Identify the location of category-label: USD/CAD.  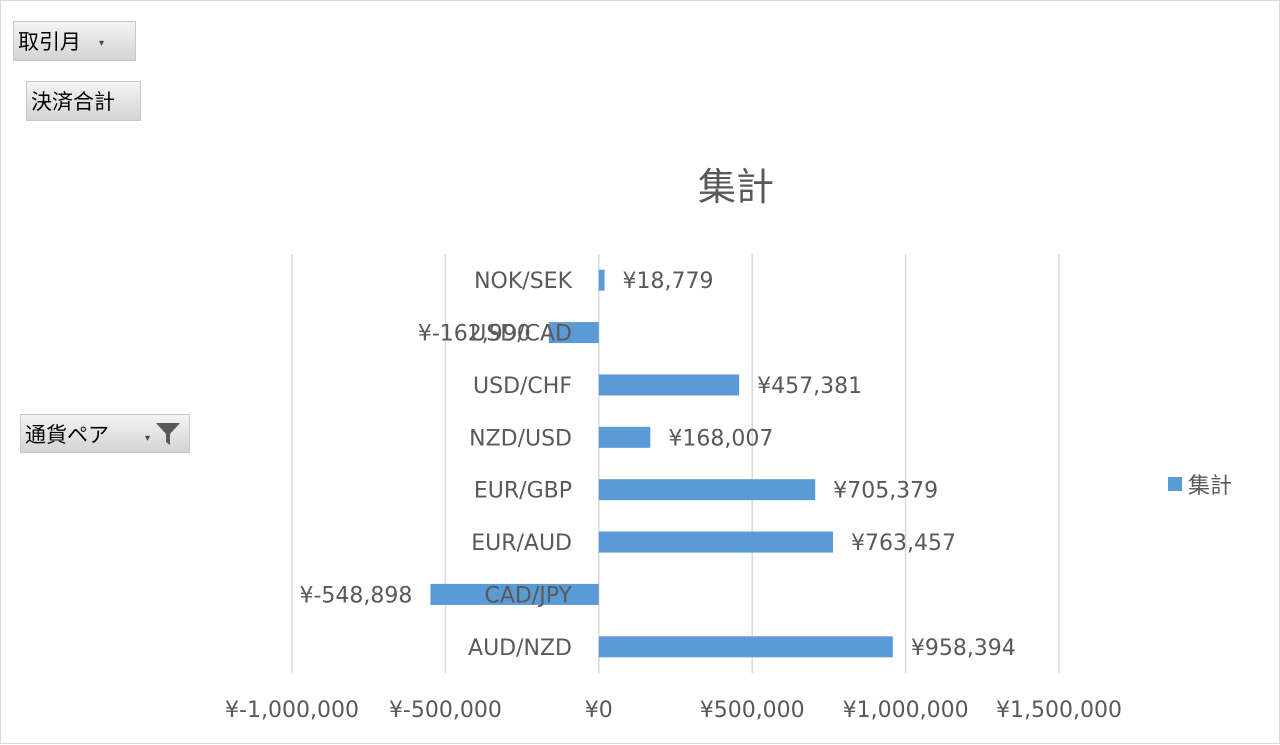
(521, 334).